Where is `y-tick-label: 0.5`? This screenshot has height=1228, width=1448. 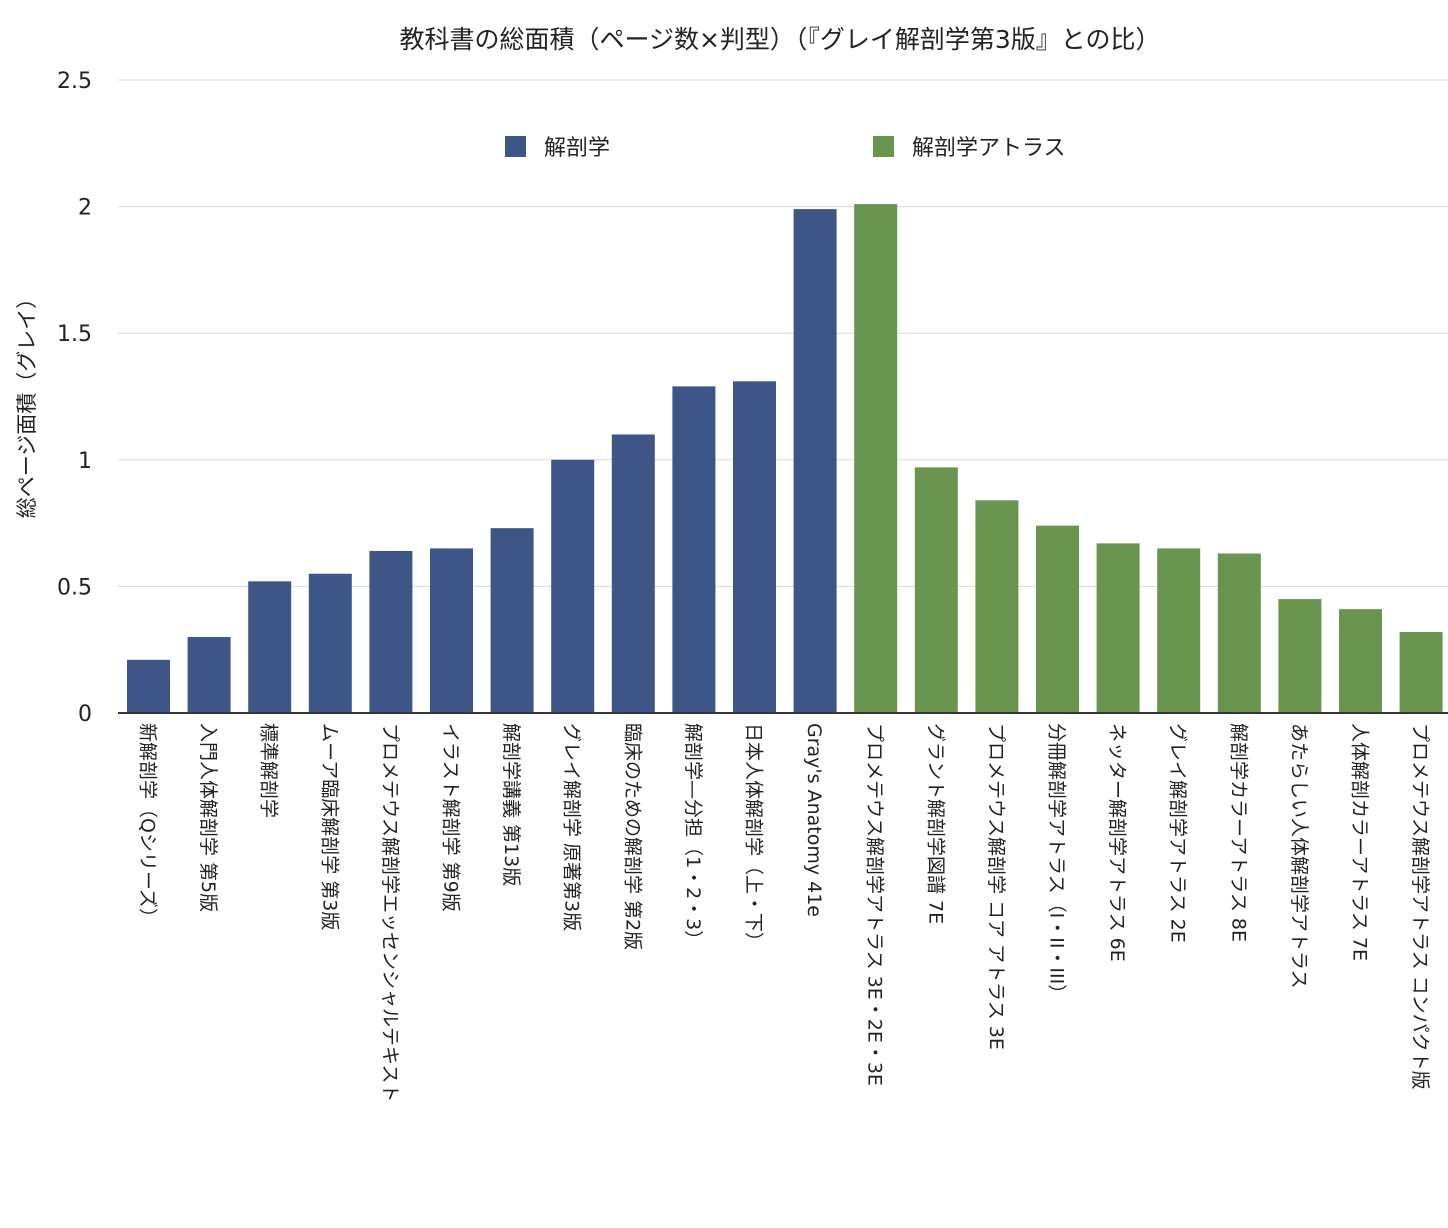 y-tick-label: 0.5 is located at coordinates (74, 587).